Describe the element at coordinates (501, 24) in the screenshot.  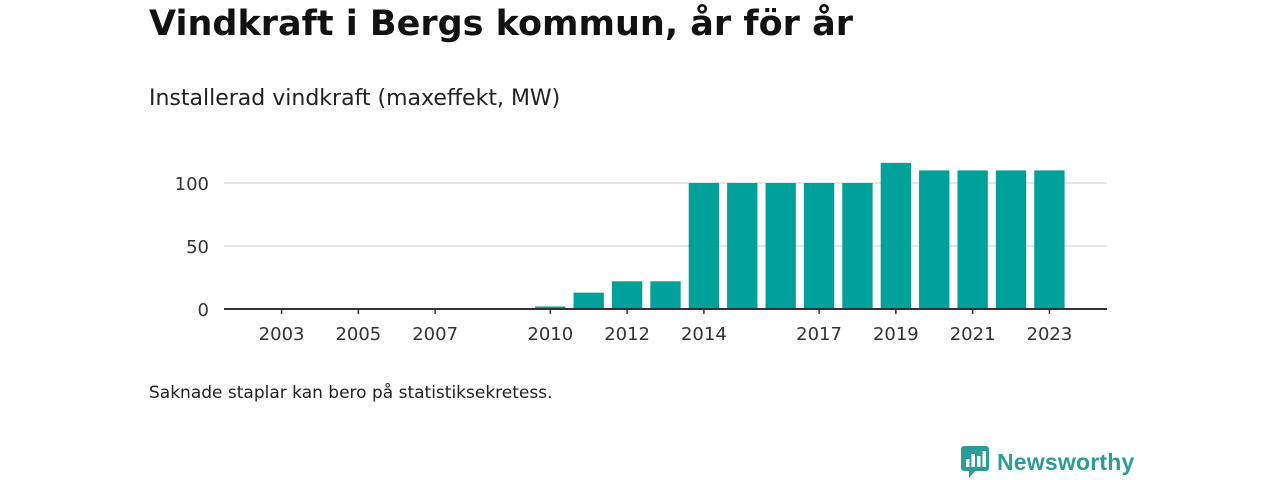
I see `chart-title: Vindkraft i Bergs kommun, år för år` at that location.